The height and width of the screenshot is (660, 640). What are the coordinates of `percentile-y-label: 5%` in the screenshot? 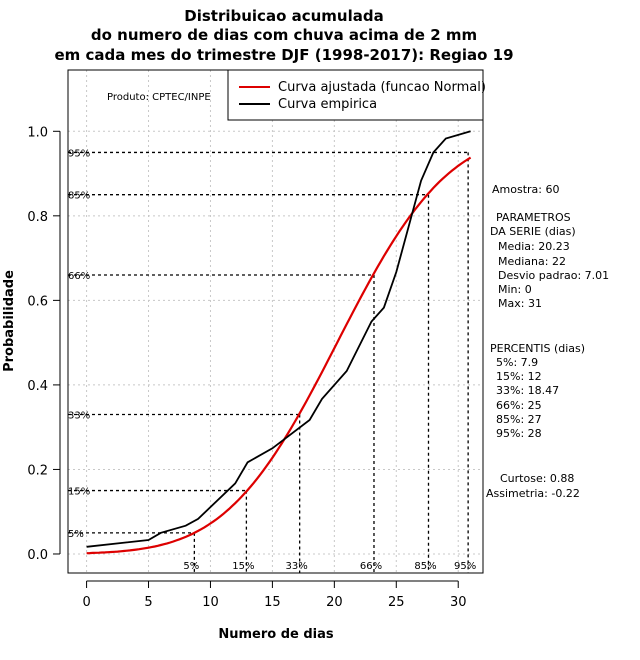 It's located at (76, 534).